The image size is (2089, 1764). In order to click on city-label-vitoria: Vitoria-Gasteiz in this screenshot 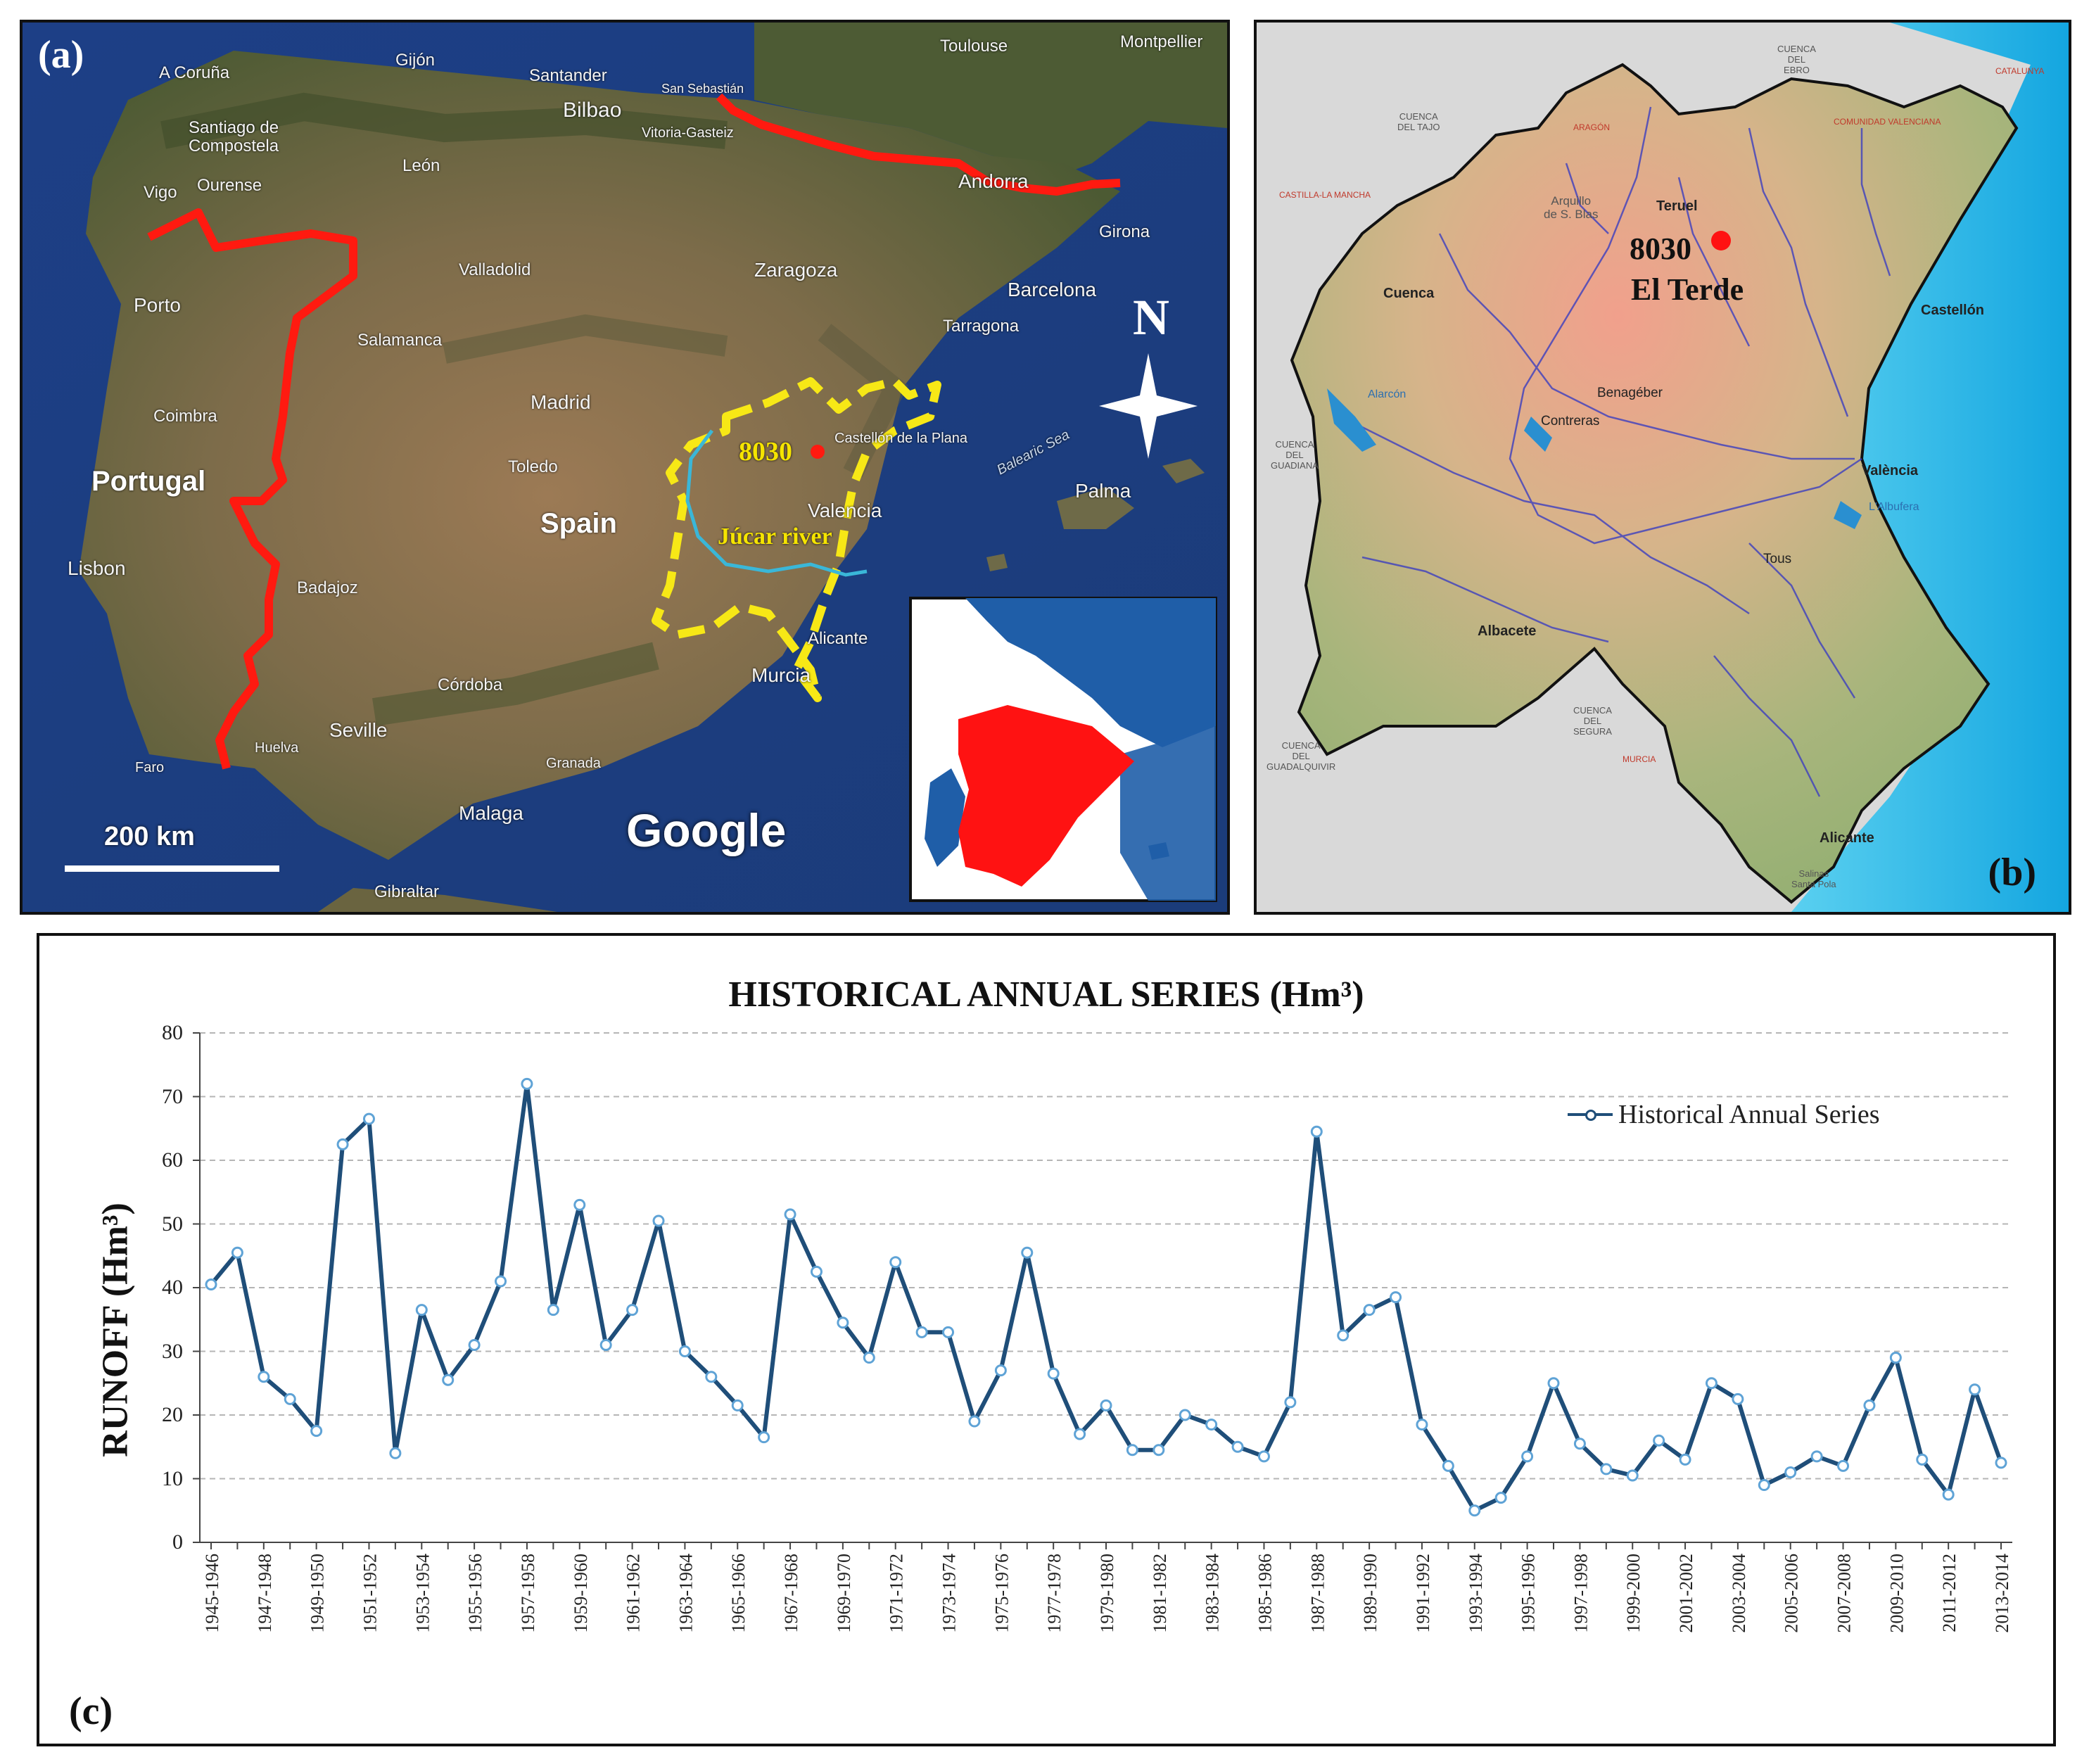, I will do `click(688, 133)`.